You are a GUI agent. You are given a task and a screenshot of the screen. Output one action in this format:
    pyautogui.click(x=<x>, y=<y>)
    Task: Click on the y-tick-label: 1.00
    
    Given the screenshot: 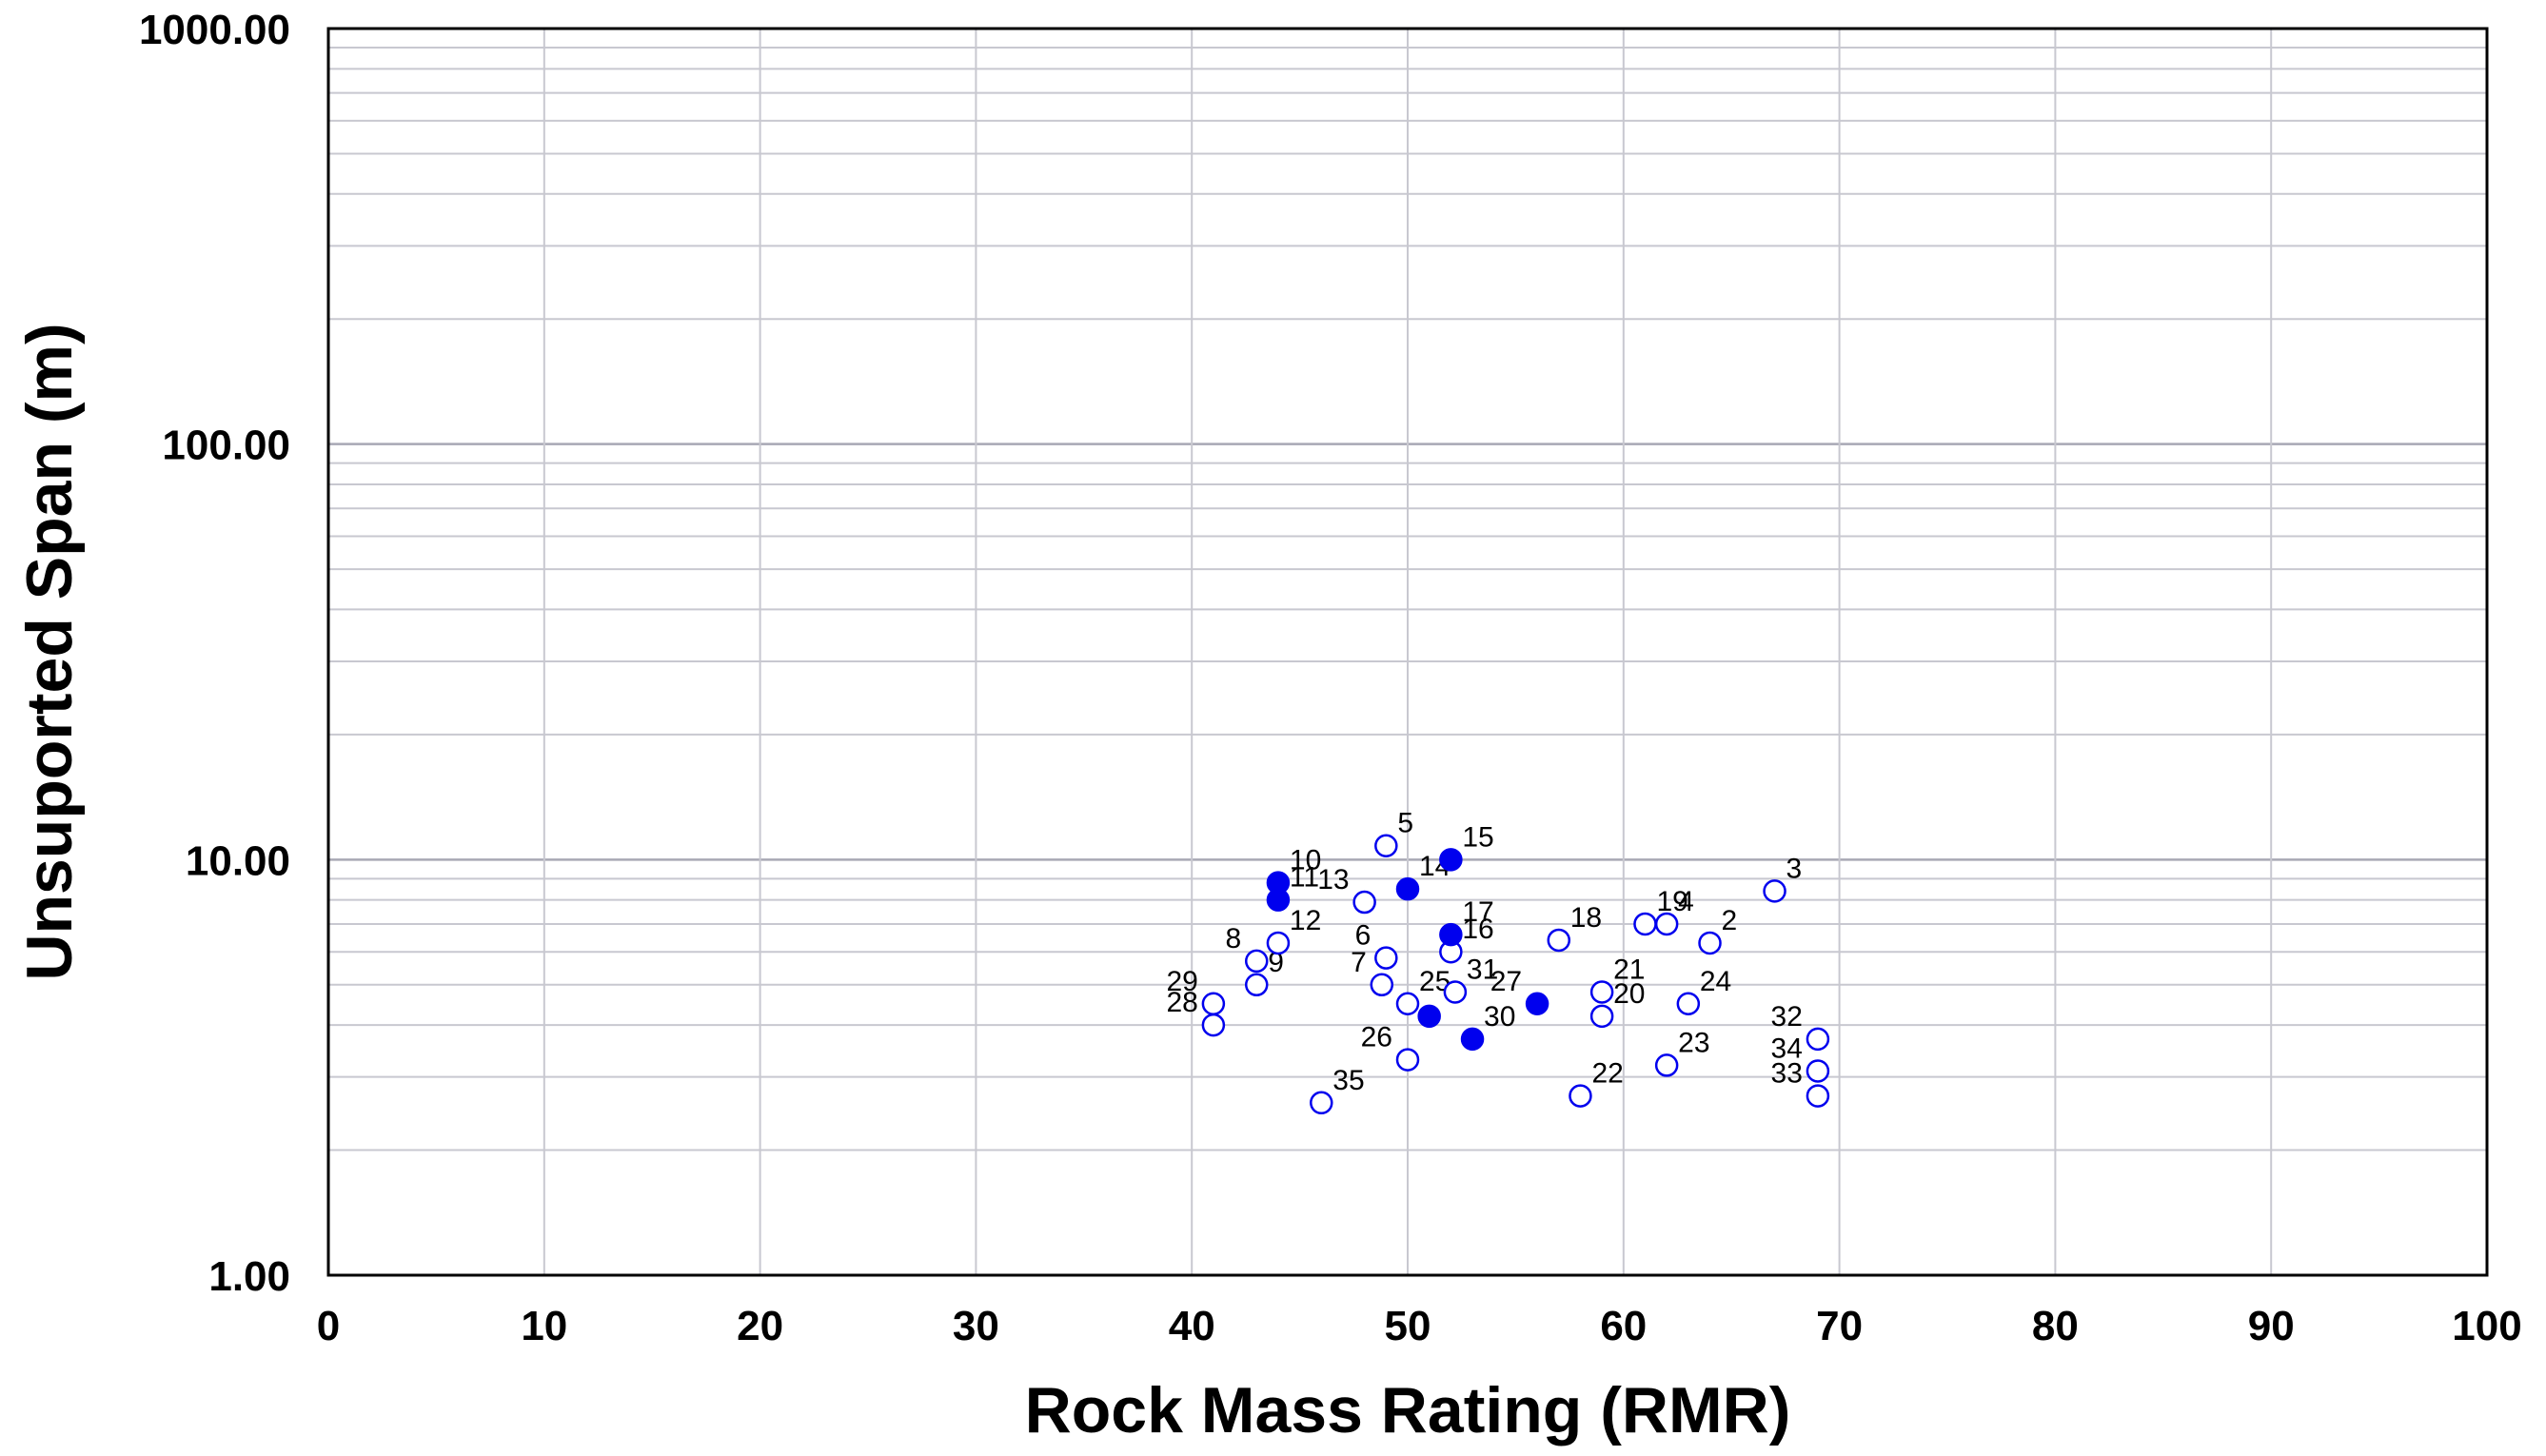 What is the action you would take?
    pyautogui.click(x=249, y=1276)
    